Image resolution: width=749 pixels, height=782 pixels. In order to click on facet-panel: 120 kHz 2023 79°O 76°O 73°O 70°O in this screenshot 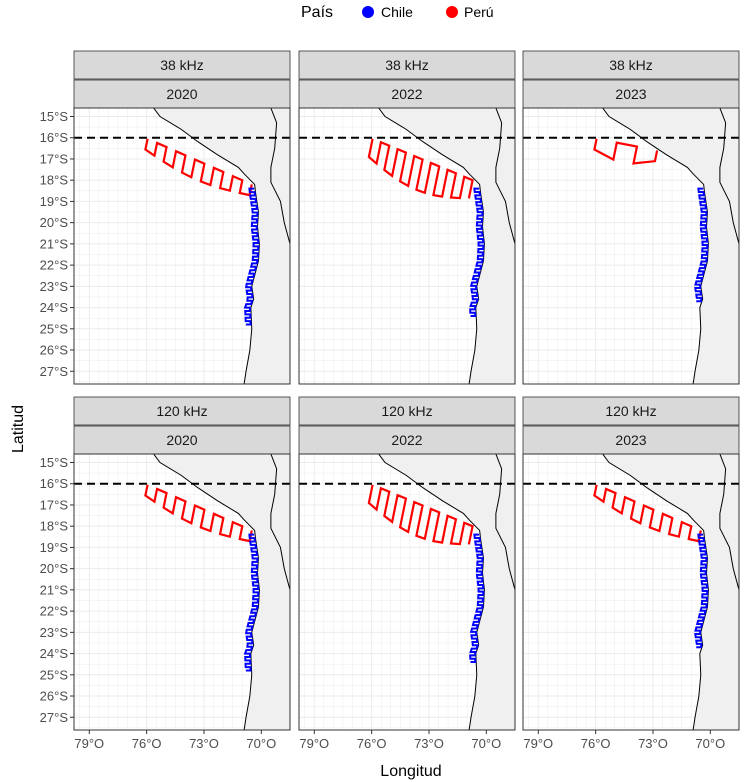, I will do `click(631, 573)`.